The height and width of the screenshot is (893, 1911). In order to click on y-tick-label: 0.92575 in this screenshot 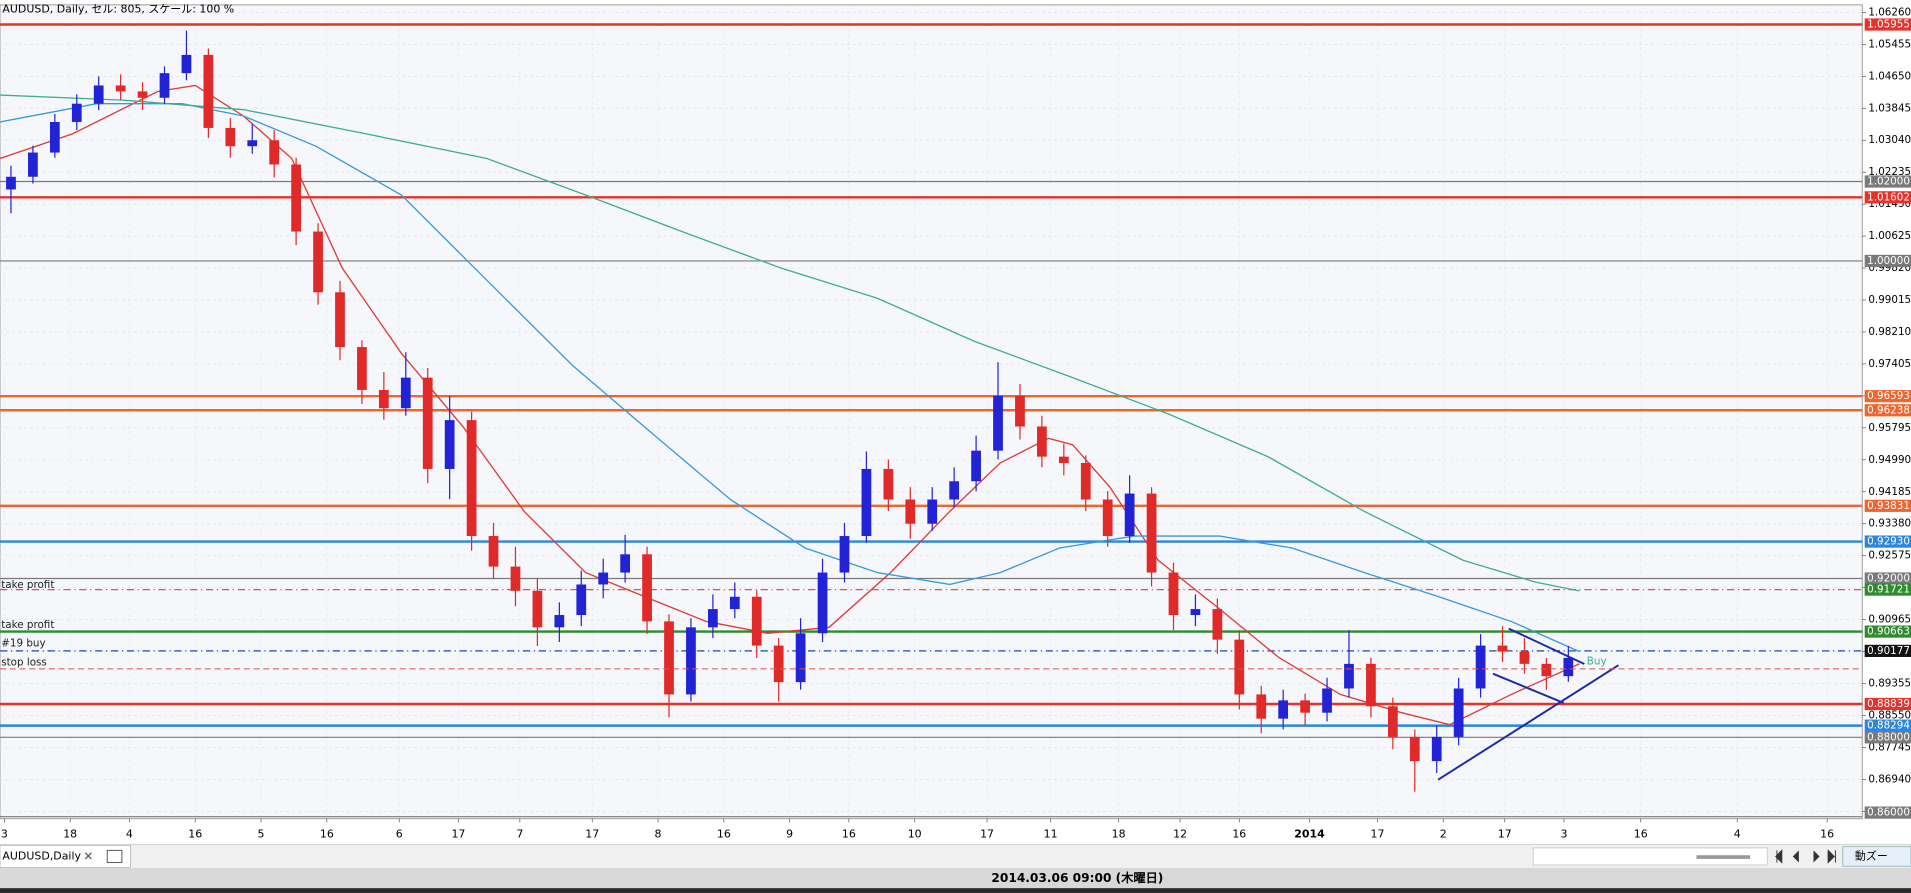, I will do `click(1889, 556)`.